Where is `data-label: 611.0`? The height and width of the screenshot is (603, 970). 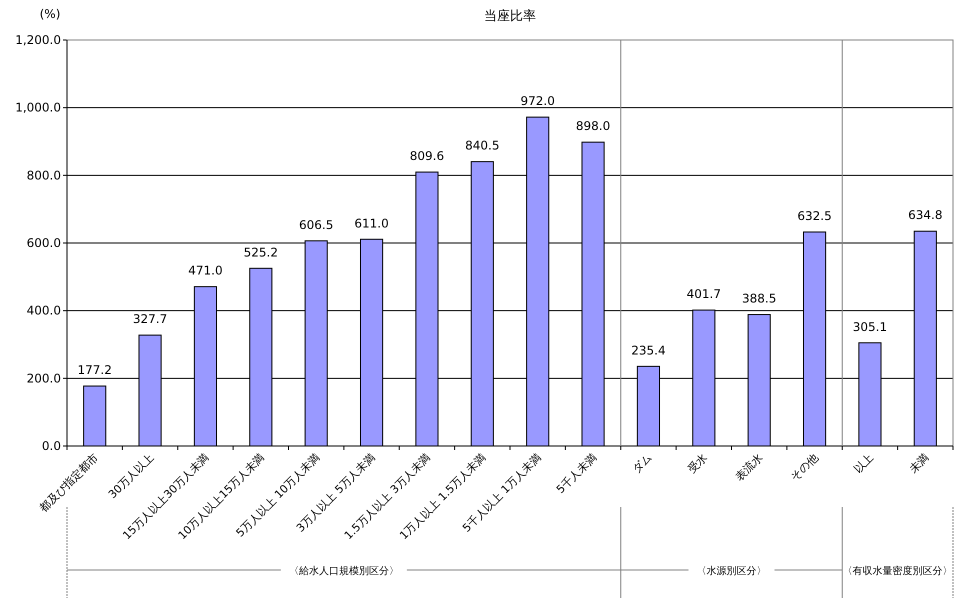
data-label: 611.0 is located at coordinates (371, 223).